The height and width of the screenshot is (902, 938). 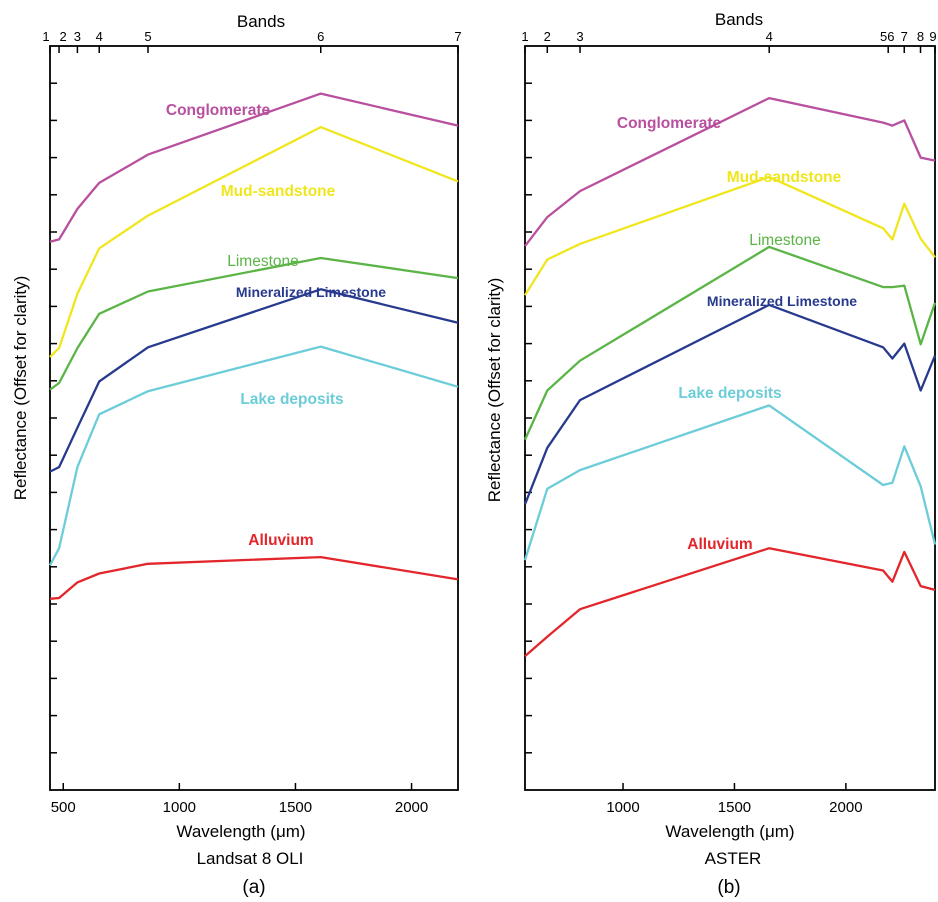 I want to click on x-axis-label-b: Wavelength (μm), so click(x=729, y=831).